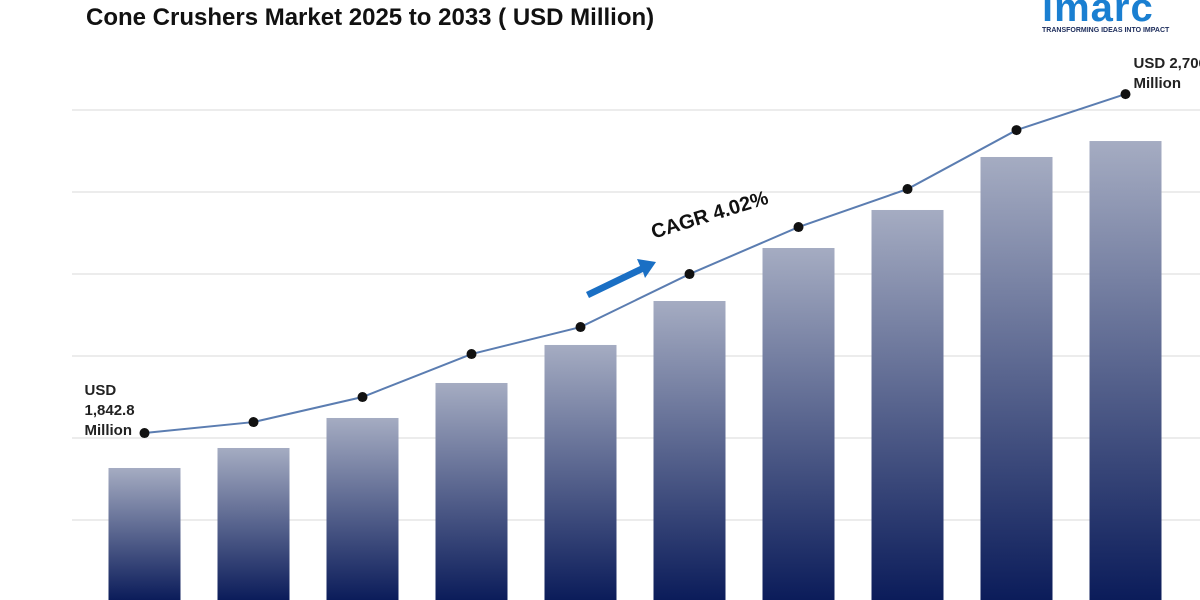 The image size is (1200, 600). I want to click on cagr-arrow, so click(621, 278).